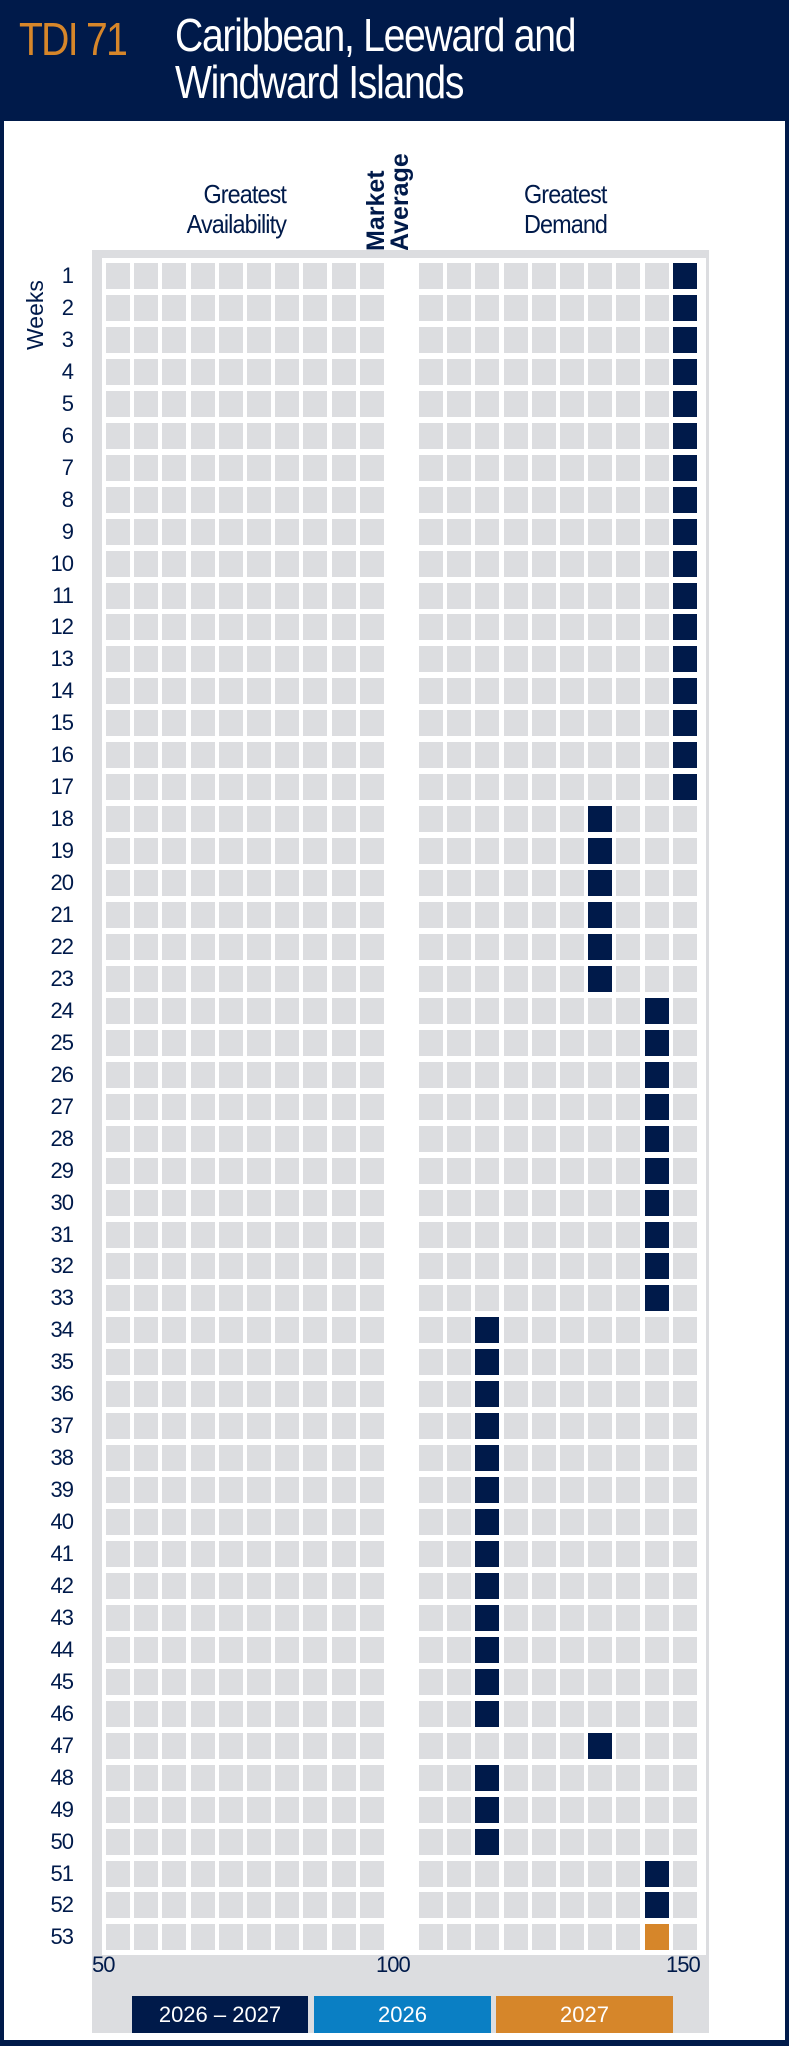  I want to click on label-line: Demand, so click(566, 224).